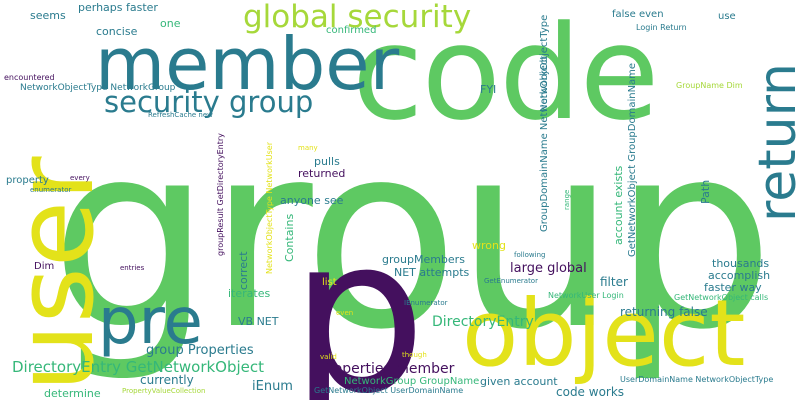 The height and width of the screenshot is (400, 800). I want to click on word-filter: filter, so click(614, 282).